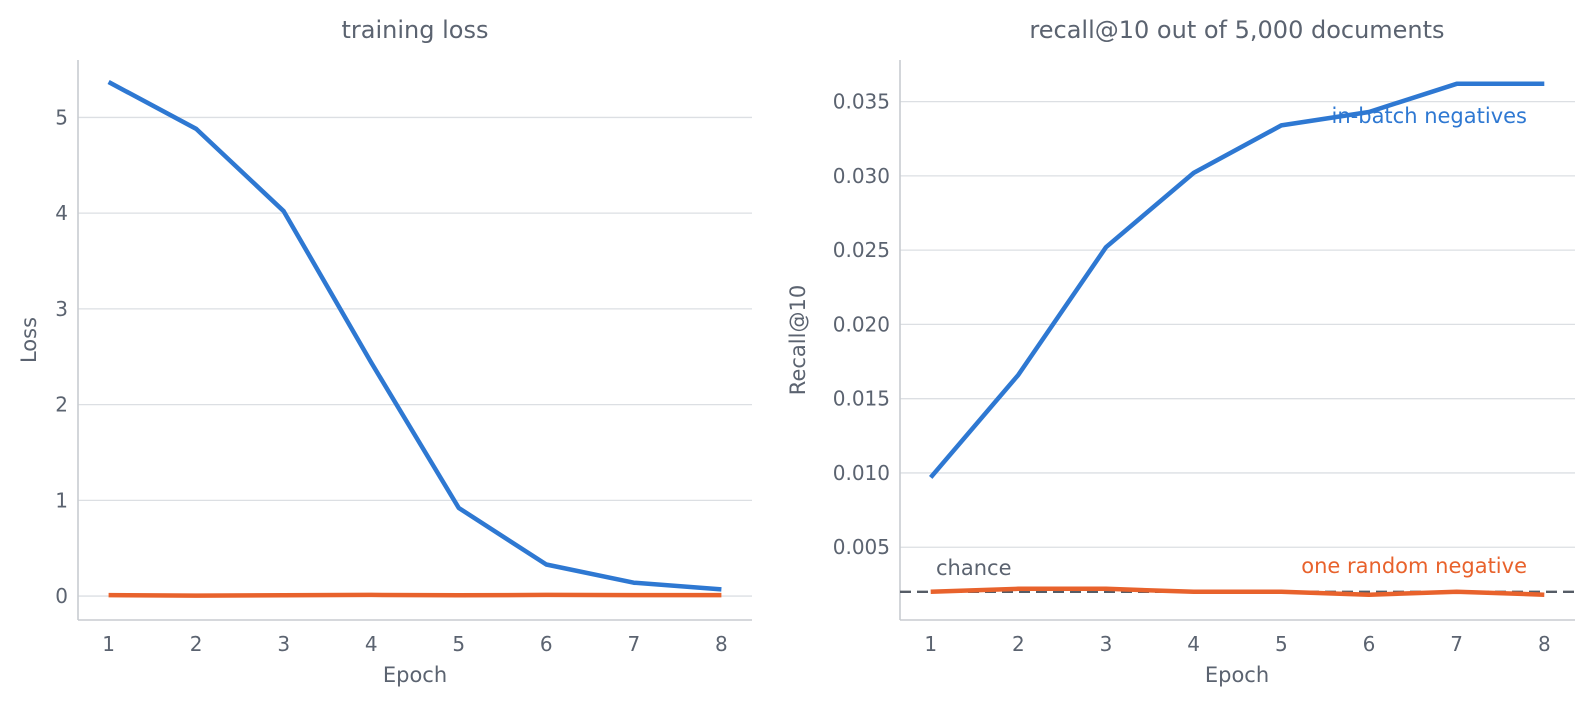  Describe the element at coordinates (974, 568) in the screenshot. I see `chance-annotation: chance` at that location.